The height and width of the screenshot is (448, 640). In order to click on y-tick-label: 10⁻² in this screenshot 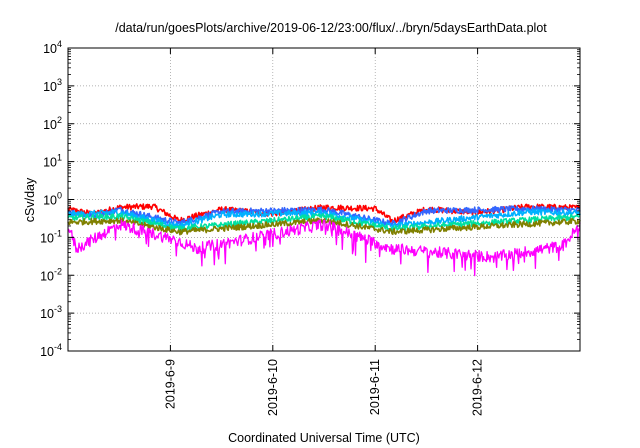, I will do `click(51, 274)`.